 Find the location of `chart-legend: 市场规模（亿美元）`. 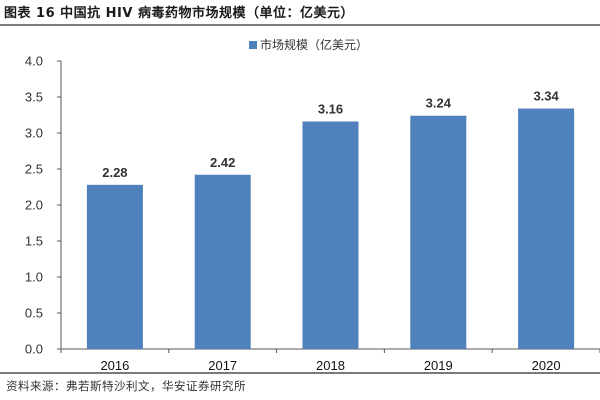

chart-legend: 市场规模（亿美元） is located at coordinates (308, 44).